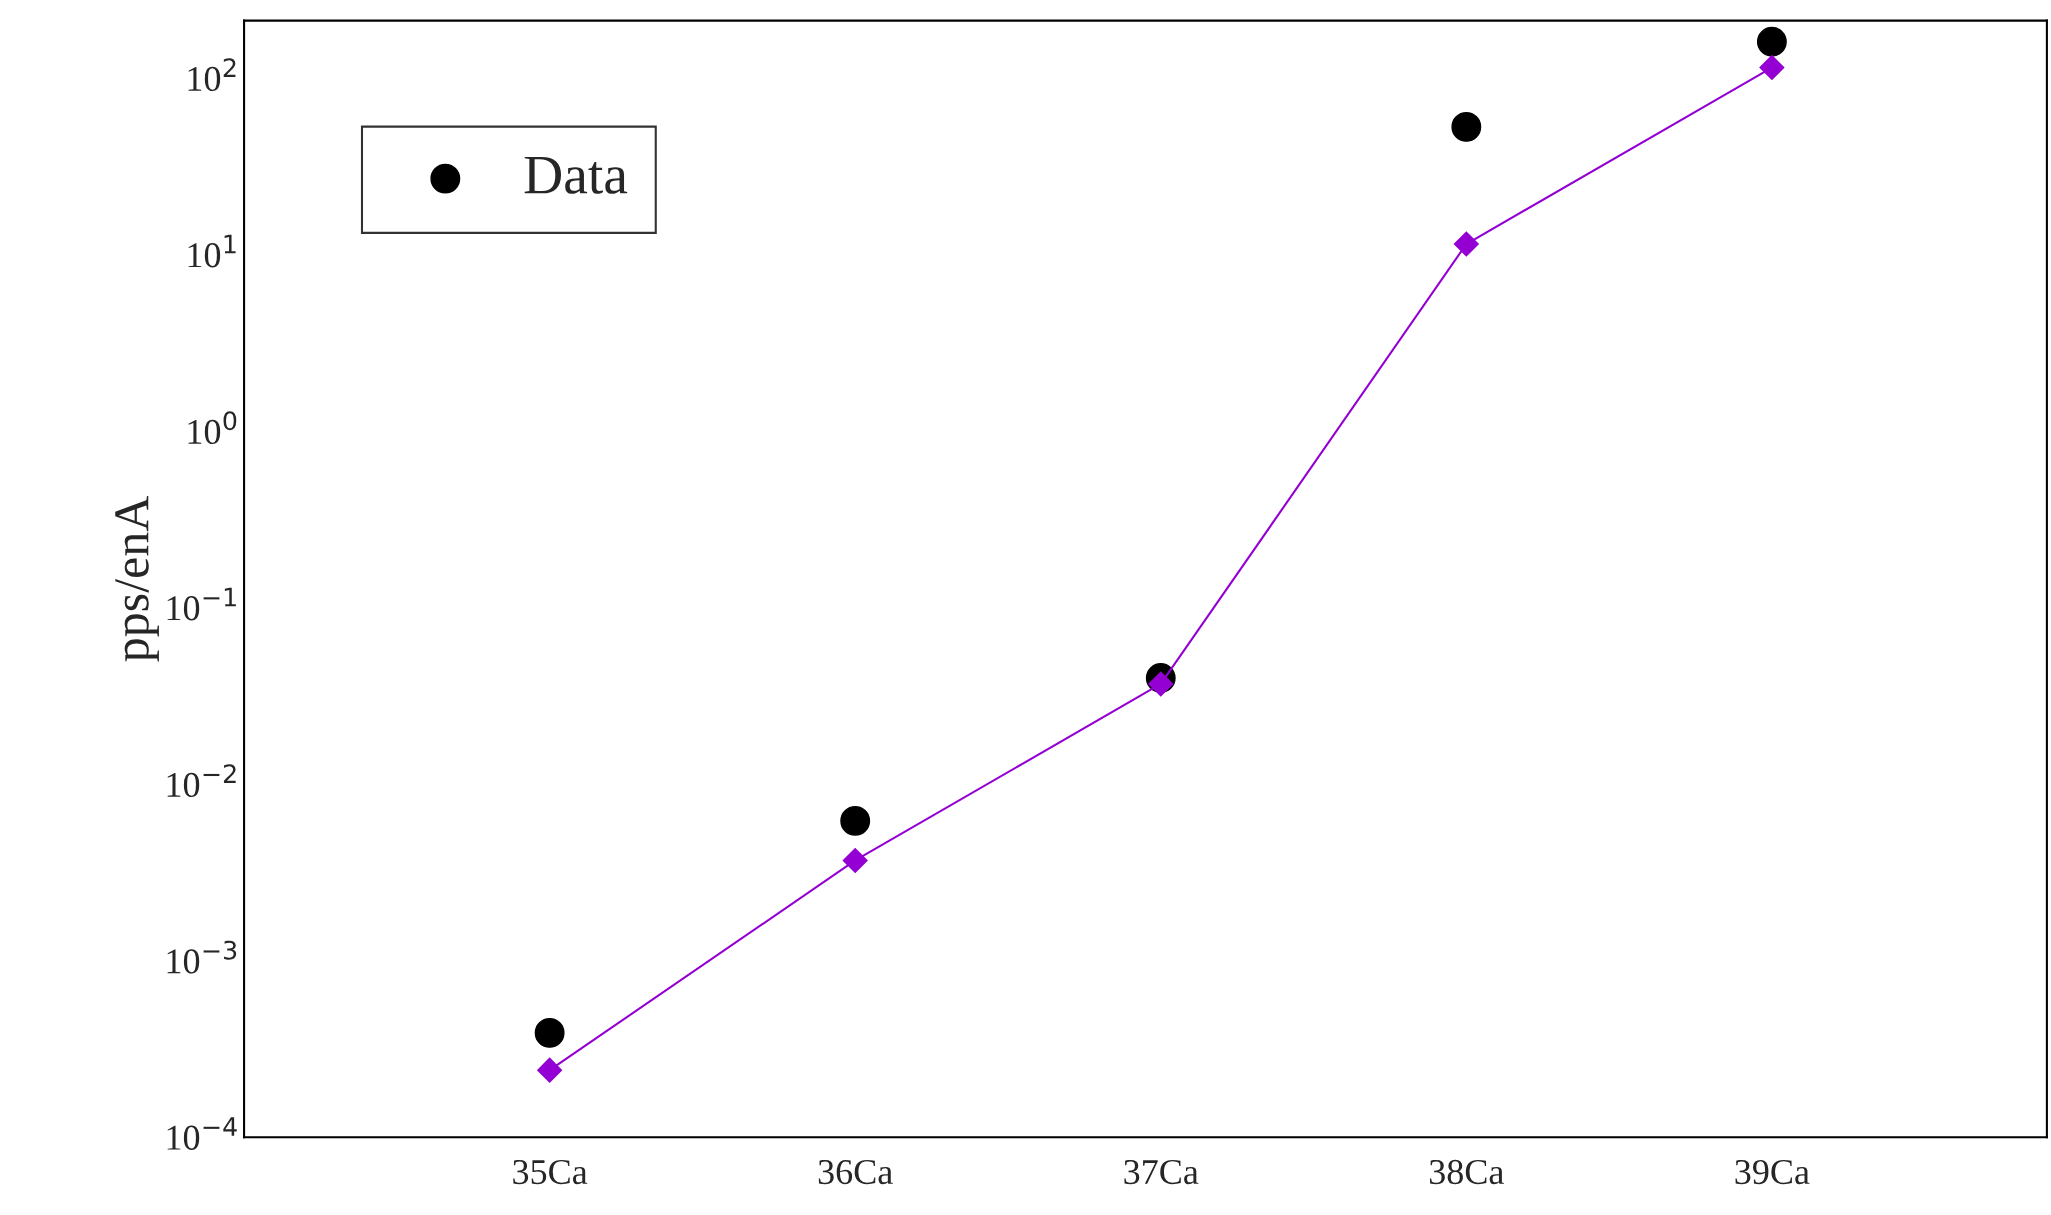  What do you see at coordinates (1161, 1172) in the screenshot?
I see `x-tick-label: 37Ca` at bounding box center [1161, 1172].